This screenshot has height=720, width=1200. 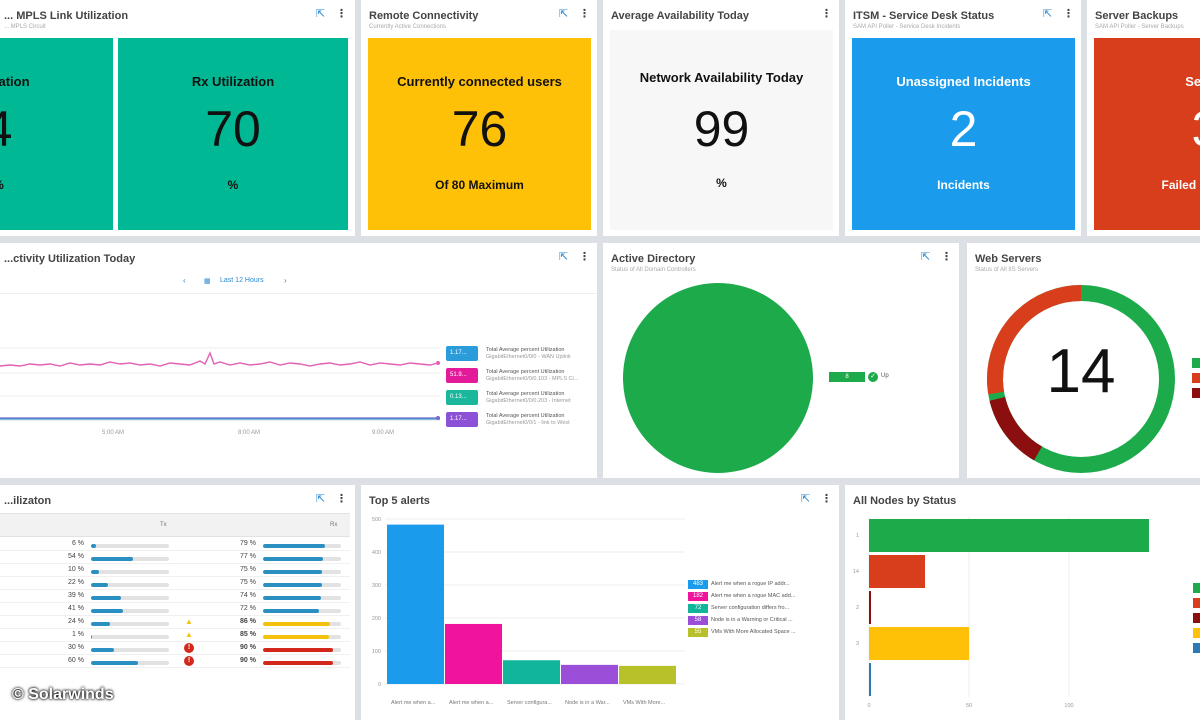 I want to click on legend-value: 8, so click(x=847, y=377).